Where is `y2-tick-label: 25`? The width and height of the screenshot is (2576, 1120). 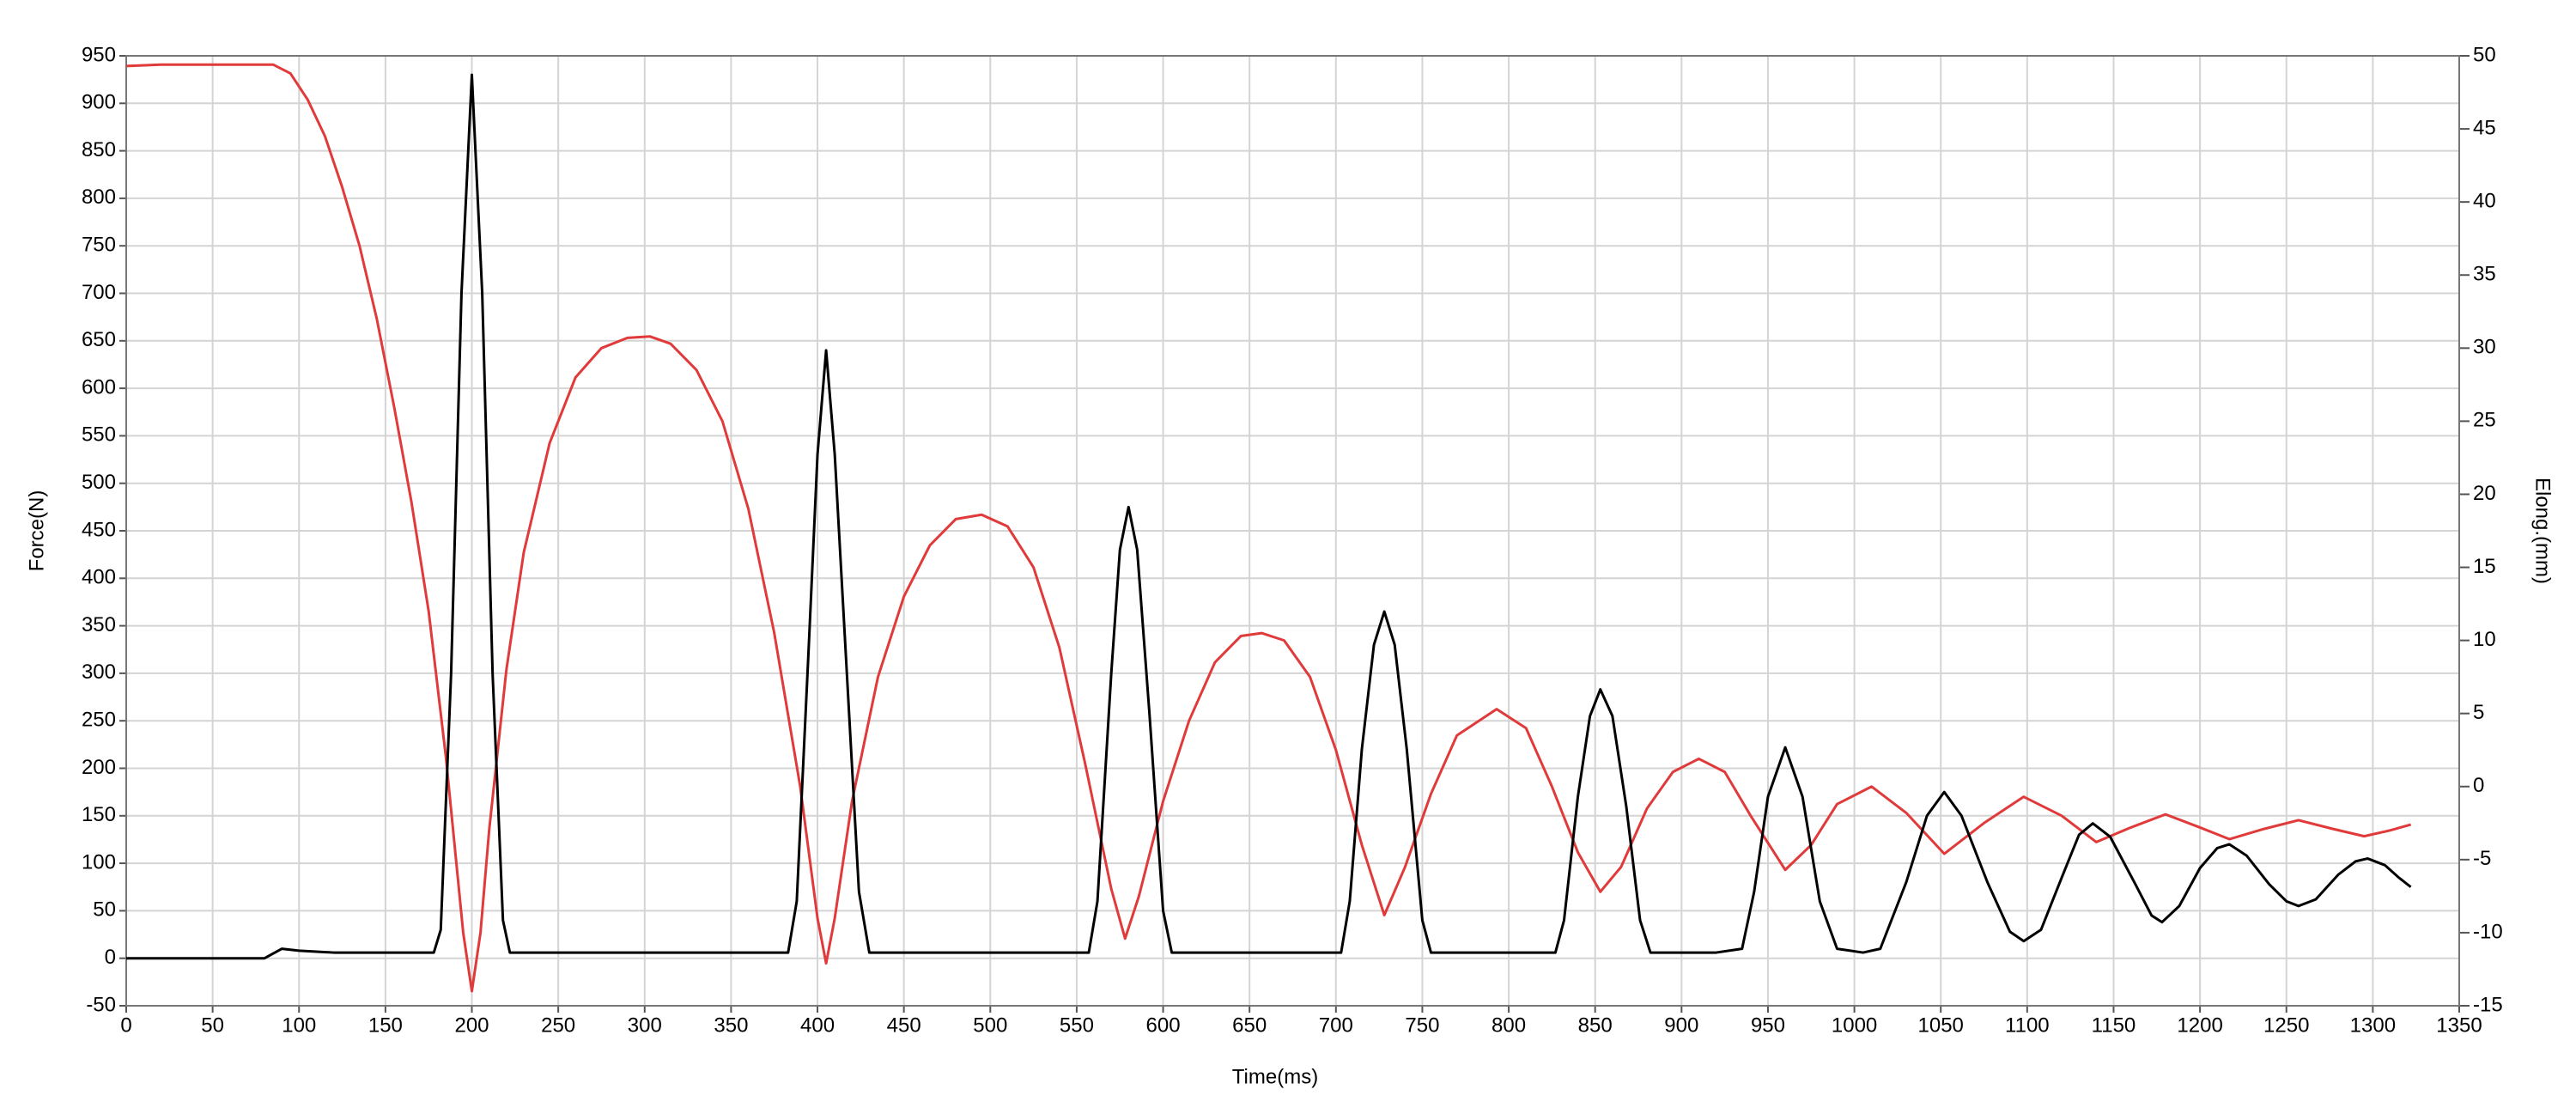 y2-tick-label: 25 is located at coordinates (2485, 421).